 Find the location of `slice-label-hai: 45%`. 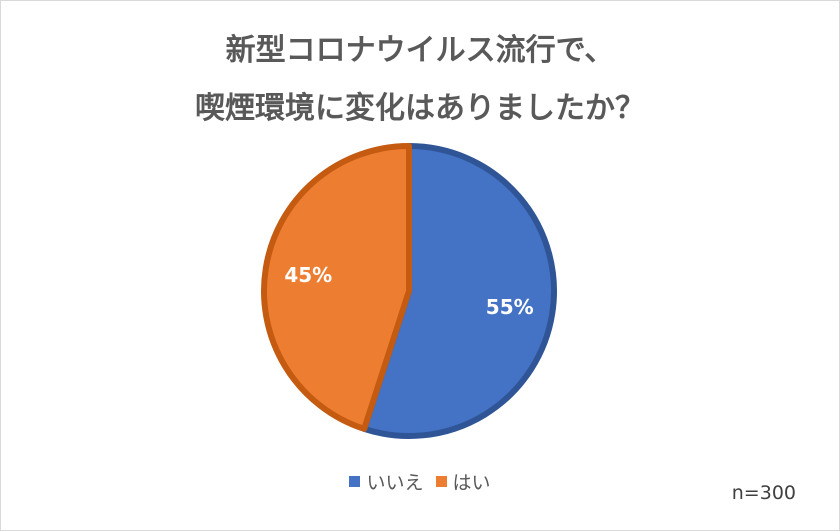

slice-label-hai: 45% is located at coordinates (308, 275).